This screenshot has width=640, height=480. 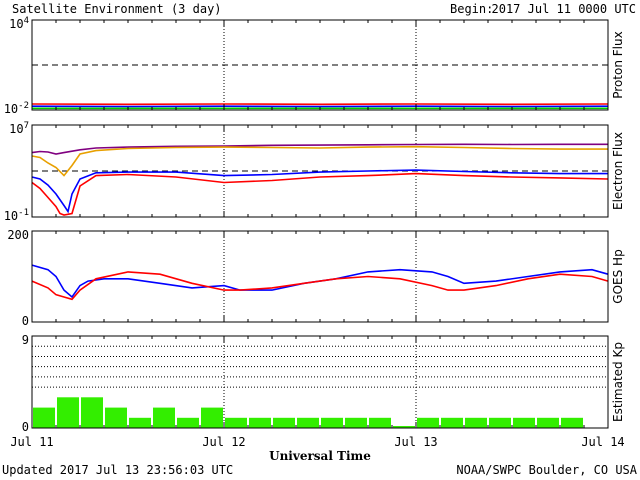 I want to click on x-tick-jul12: Jul 12, so click(x=223, y=442).